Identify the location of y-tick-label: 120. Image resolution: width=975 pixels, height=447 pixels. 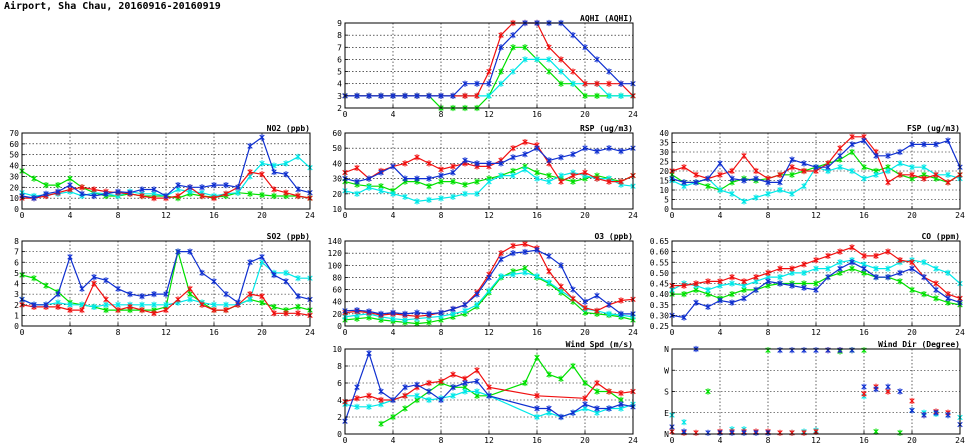
(335, 253).